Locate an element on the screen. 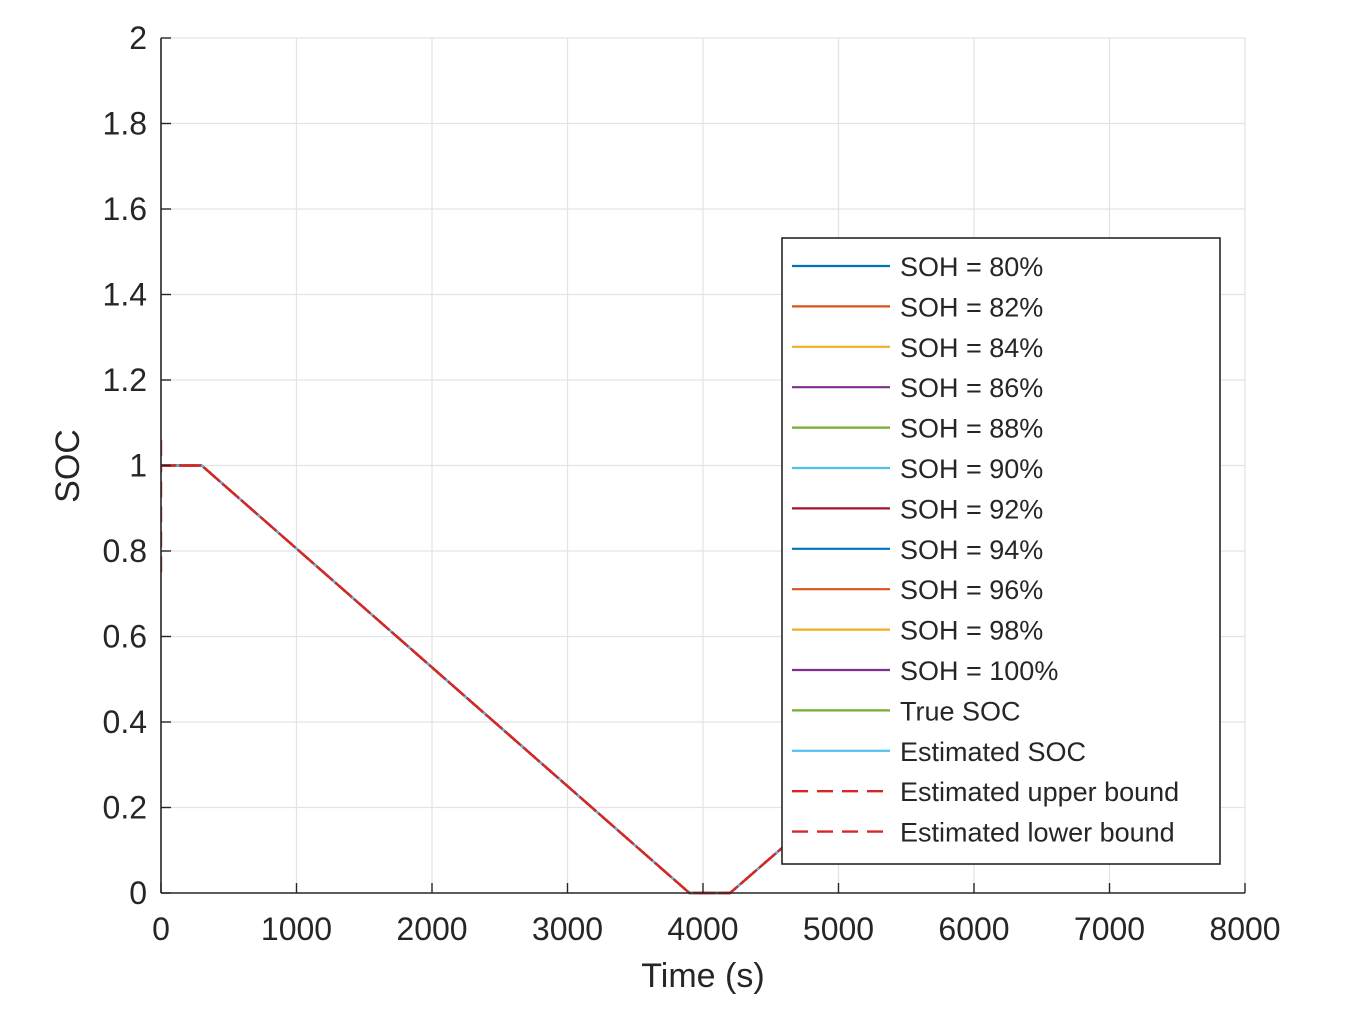 The height and width of the screenshot is (1022, 1352). x-tick-label: 4000 is located at coordinates (702, 929).